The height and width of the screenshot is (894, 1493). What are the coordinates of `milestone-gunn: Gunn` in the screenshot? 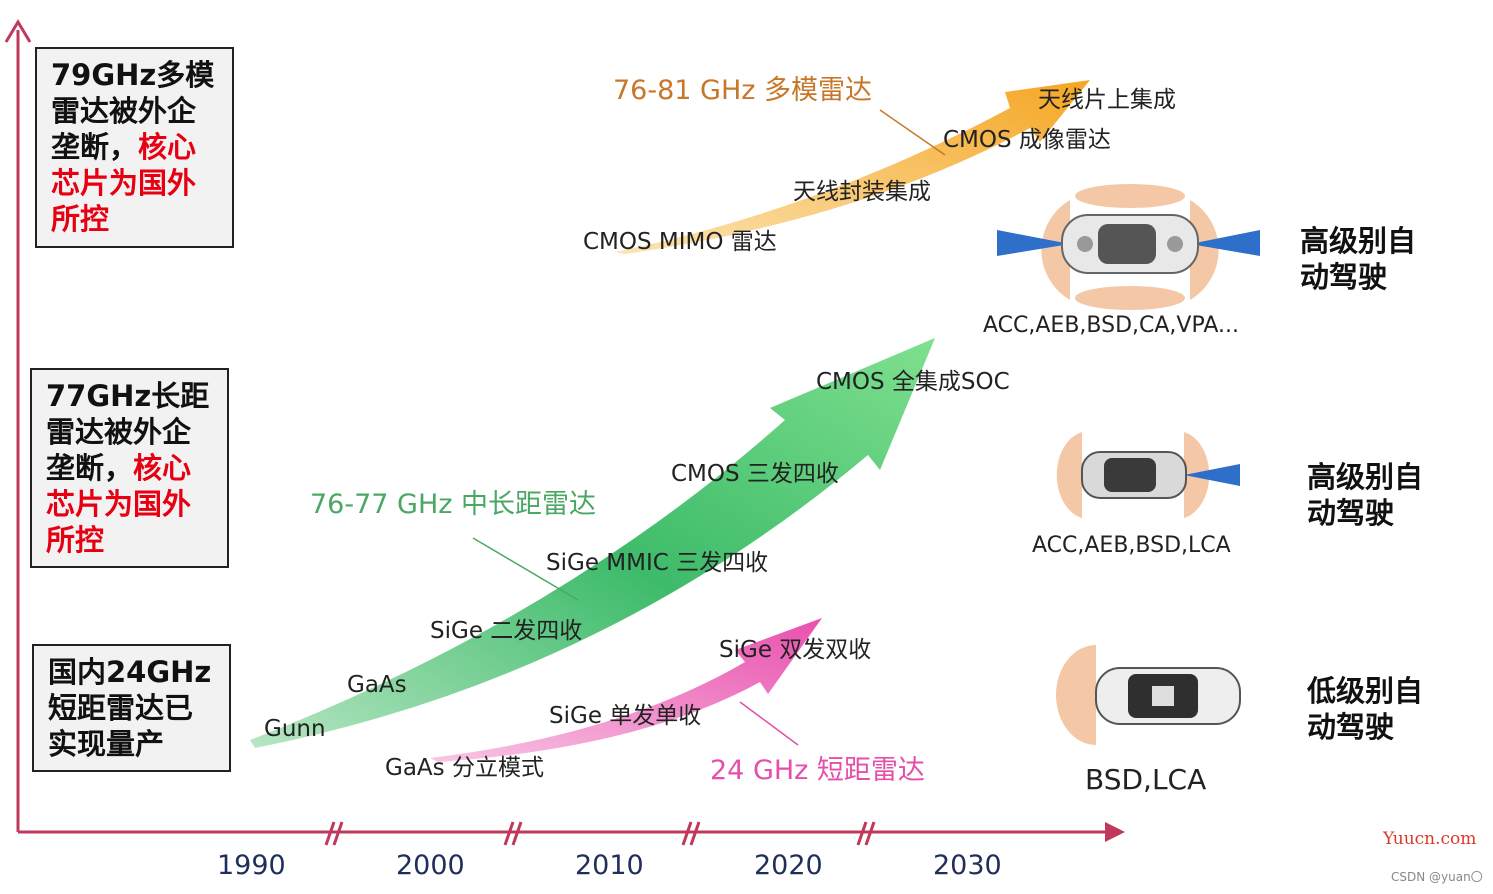 It's located at (295, 729).